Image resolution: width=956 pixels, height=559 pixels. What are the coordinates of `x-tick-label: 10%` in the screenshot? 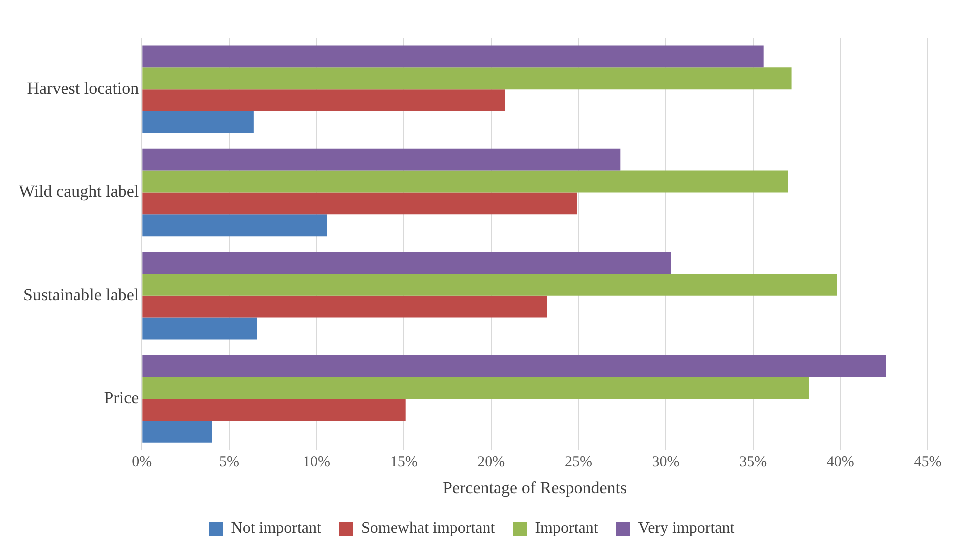 It's located at (317, 462).